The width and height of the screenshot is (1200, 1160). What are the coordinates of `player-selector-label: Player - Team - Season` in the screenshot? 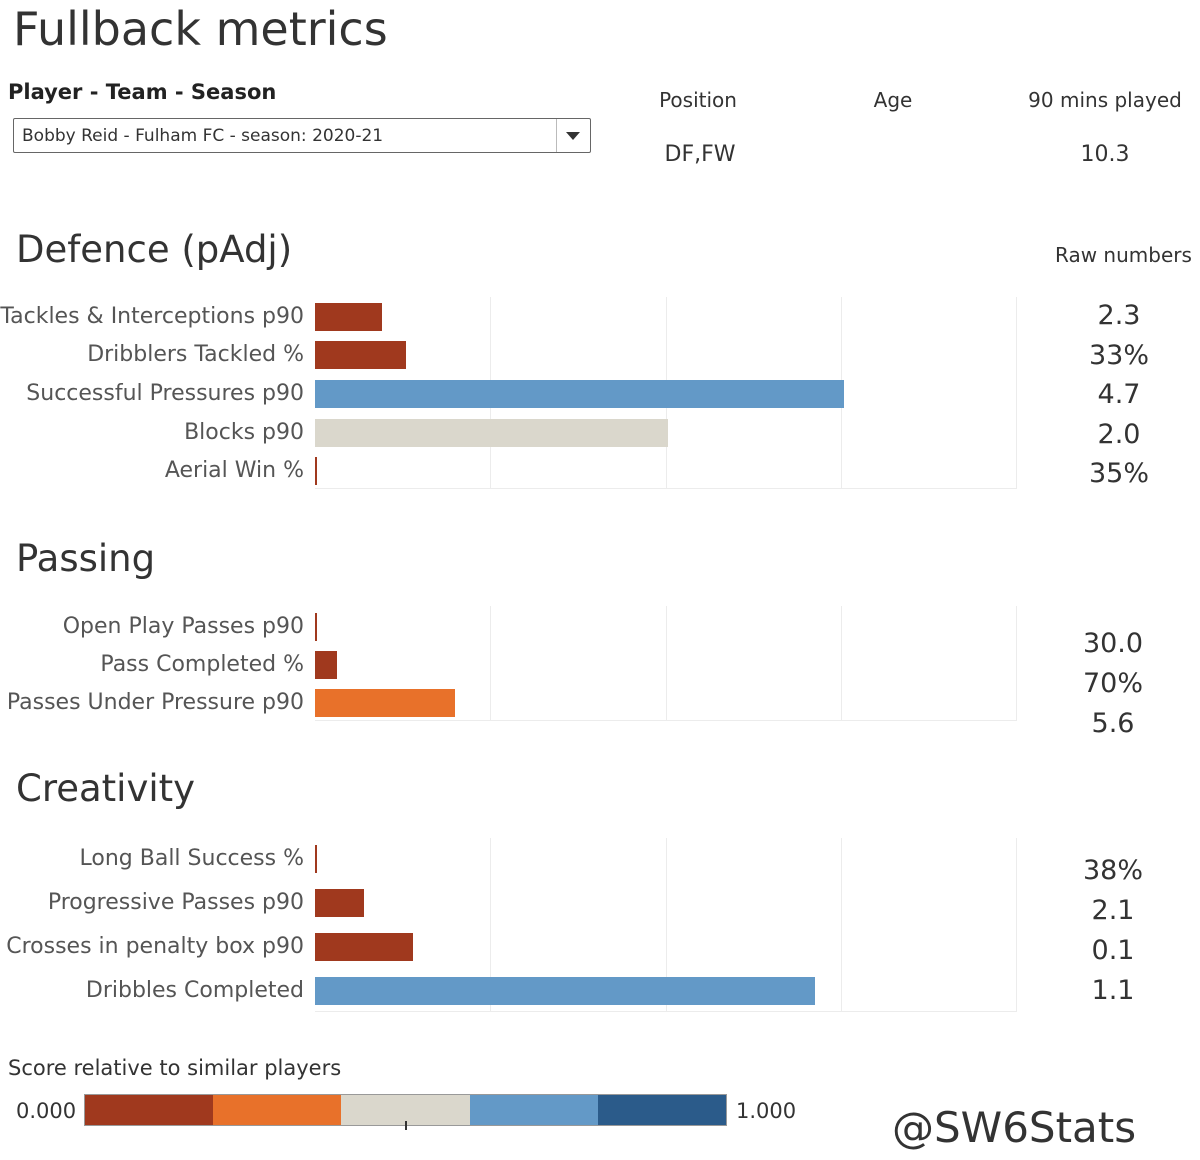 It's located at (142, 92).